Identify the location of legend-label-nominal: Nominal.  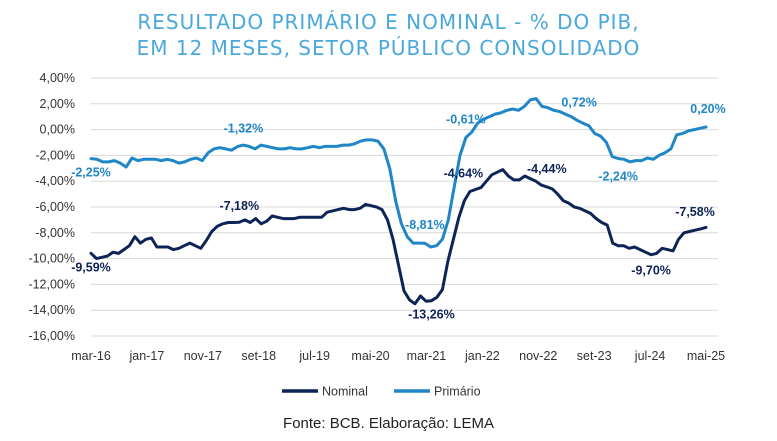
(345, 392).